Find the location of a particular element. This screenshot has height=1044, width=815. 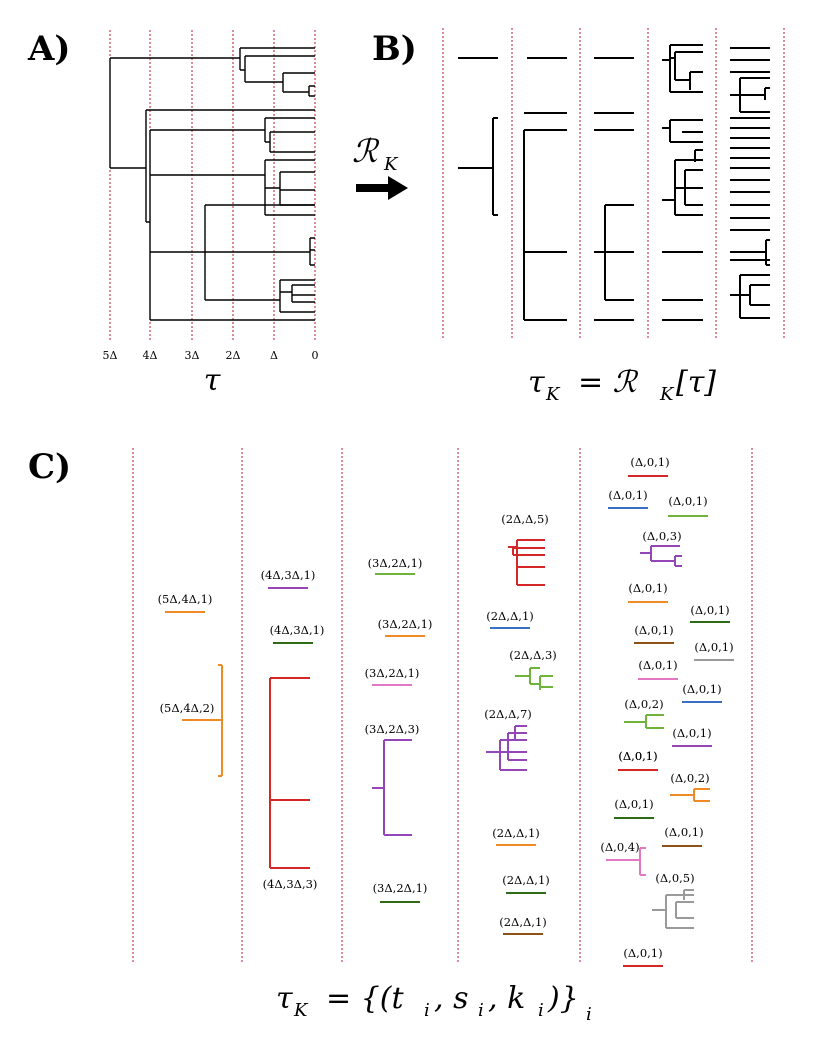

panel-a-tree is located at coordinates (212, 184).